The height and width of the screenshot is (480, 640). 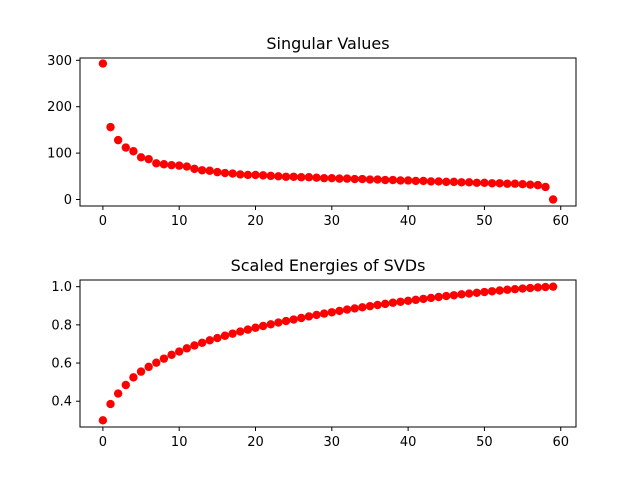 What do you see at coordinates (327, 43) in the screenshot?
I see `chart-title: Singular Values` at bounding box center [327, 43].